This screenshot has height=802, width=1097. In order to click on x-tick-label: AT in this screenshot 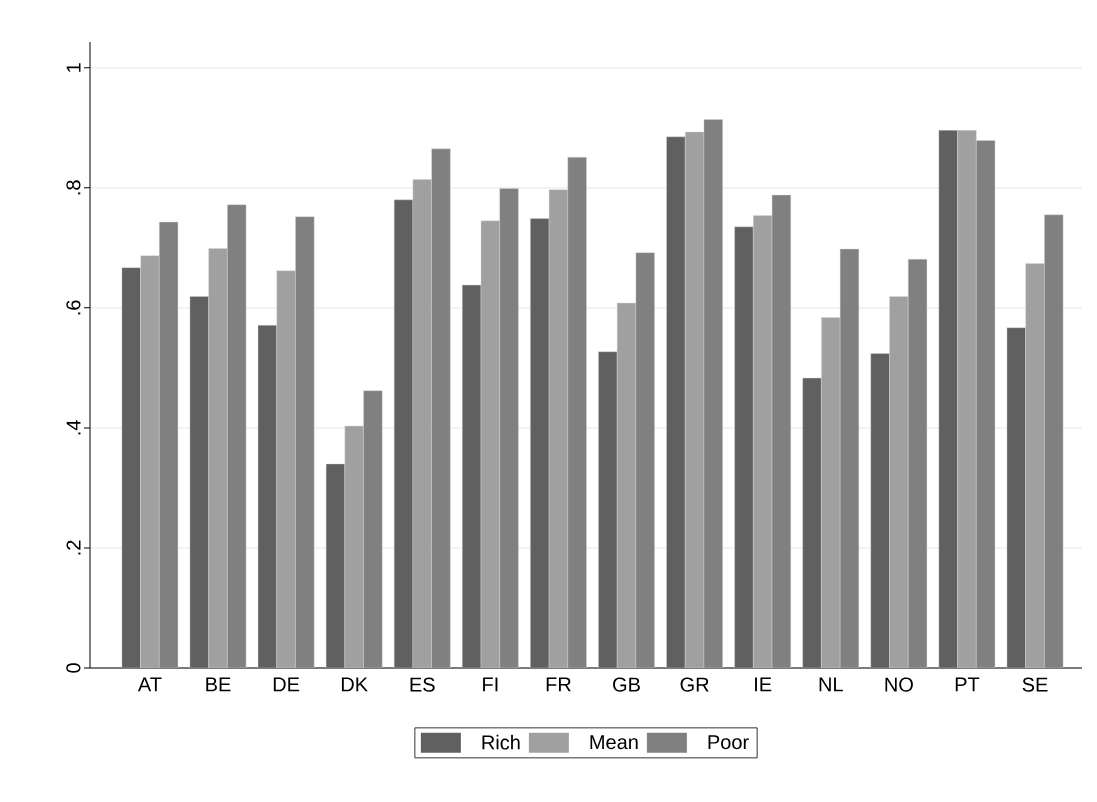, I will do `click(149, 684)`.